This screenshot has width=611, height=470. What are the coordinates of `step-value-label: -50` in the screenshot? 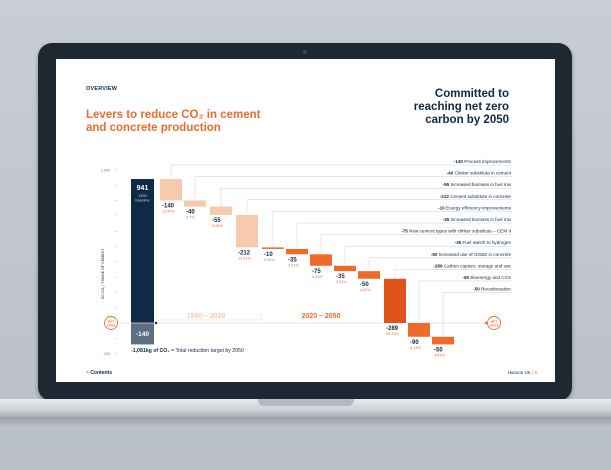 It's located at (438, 350).